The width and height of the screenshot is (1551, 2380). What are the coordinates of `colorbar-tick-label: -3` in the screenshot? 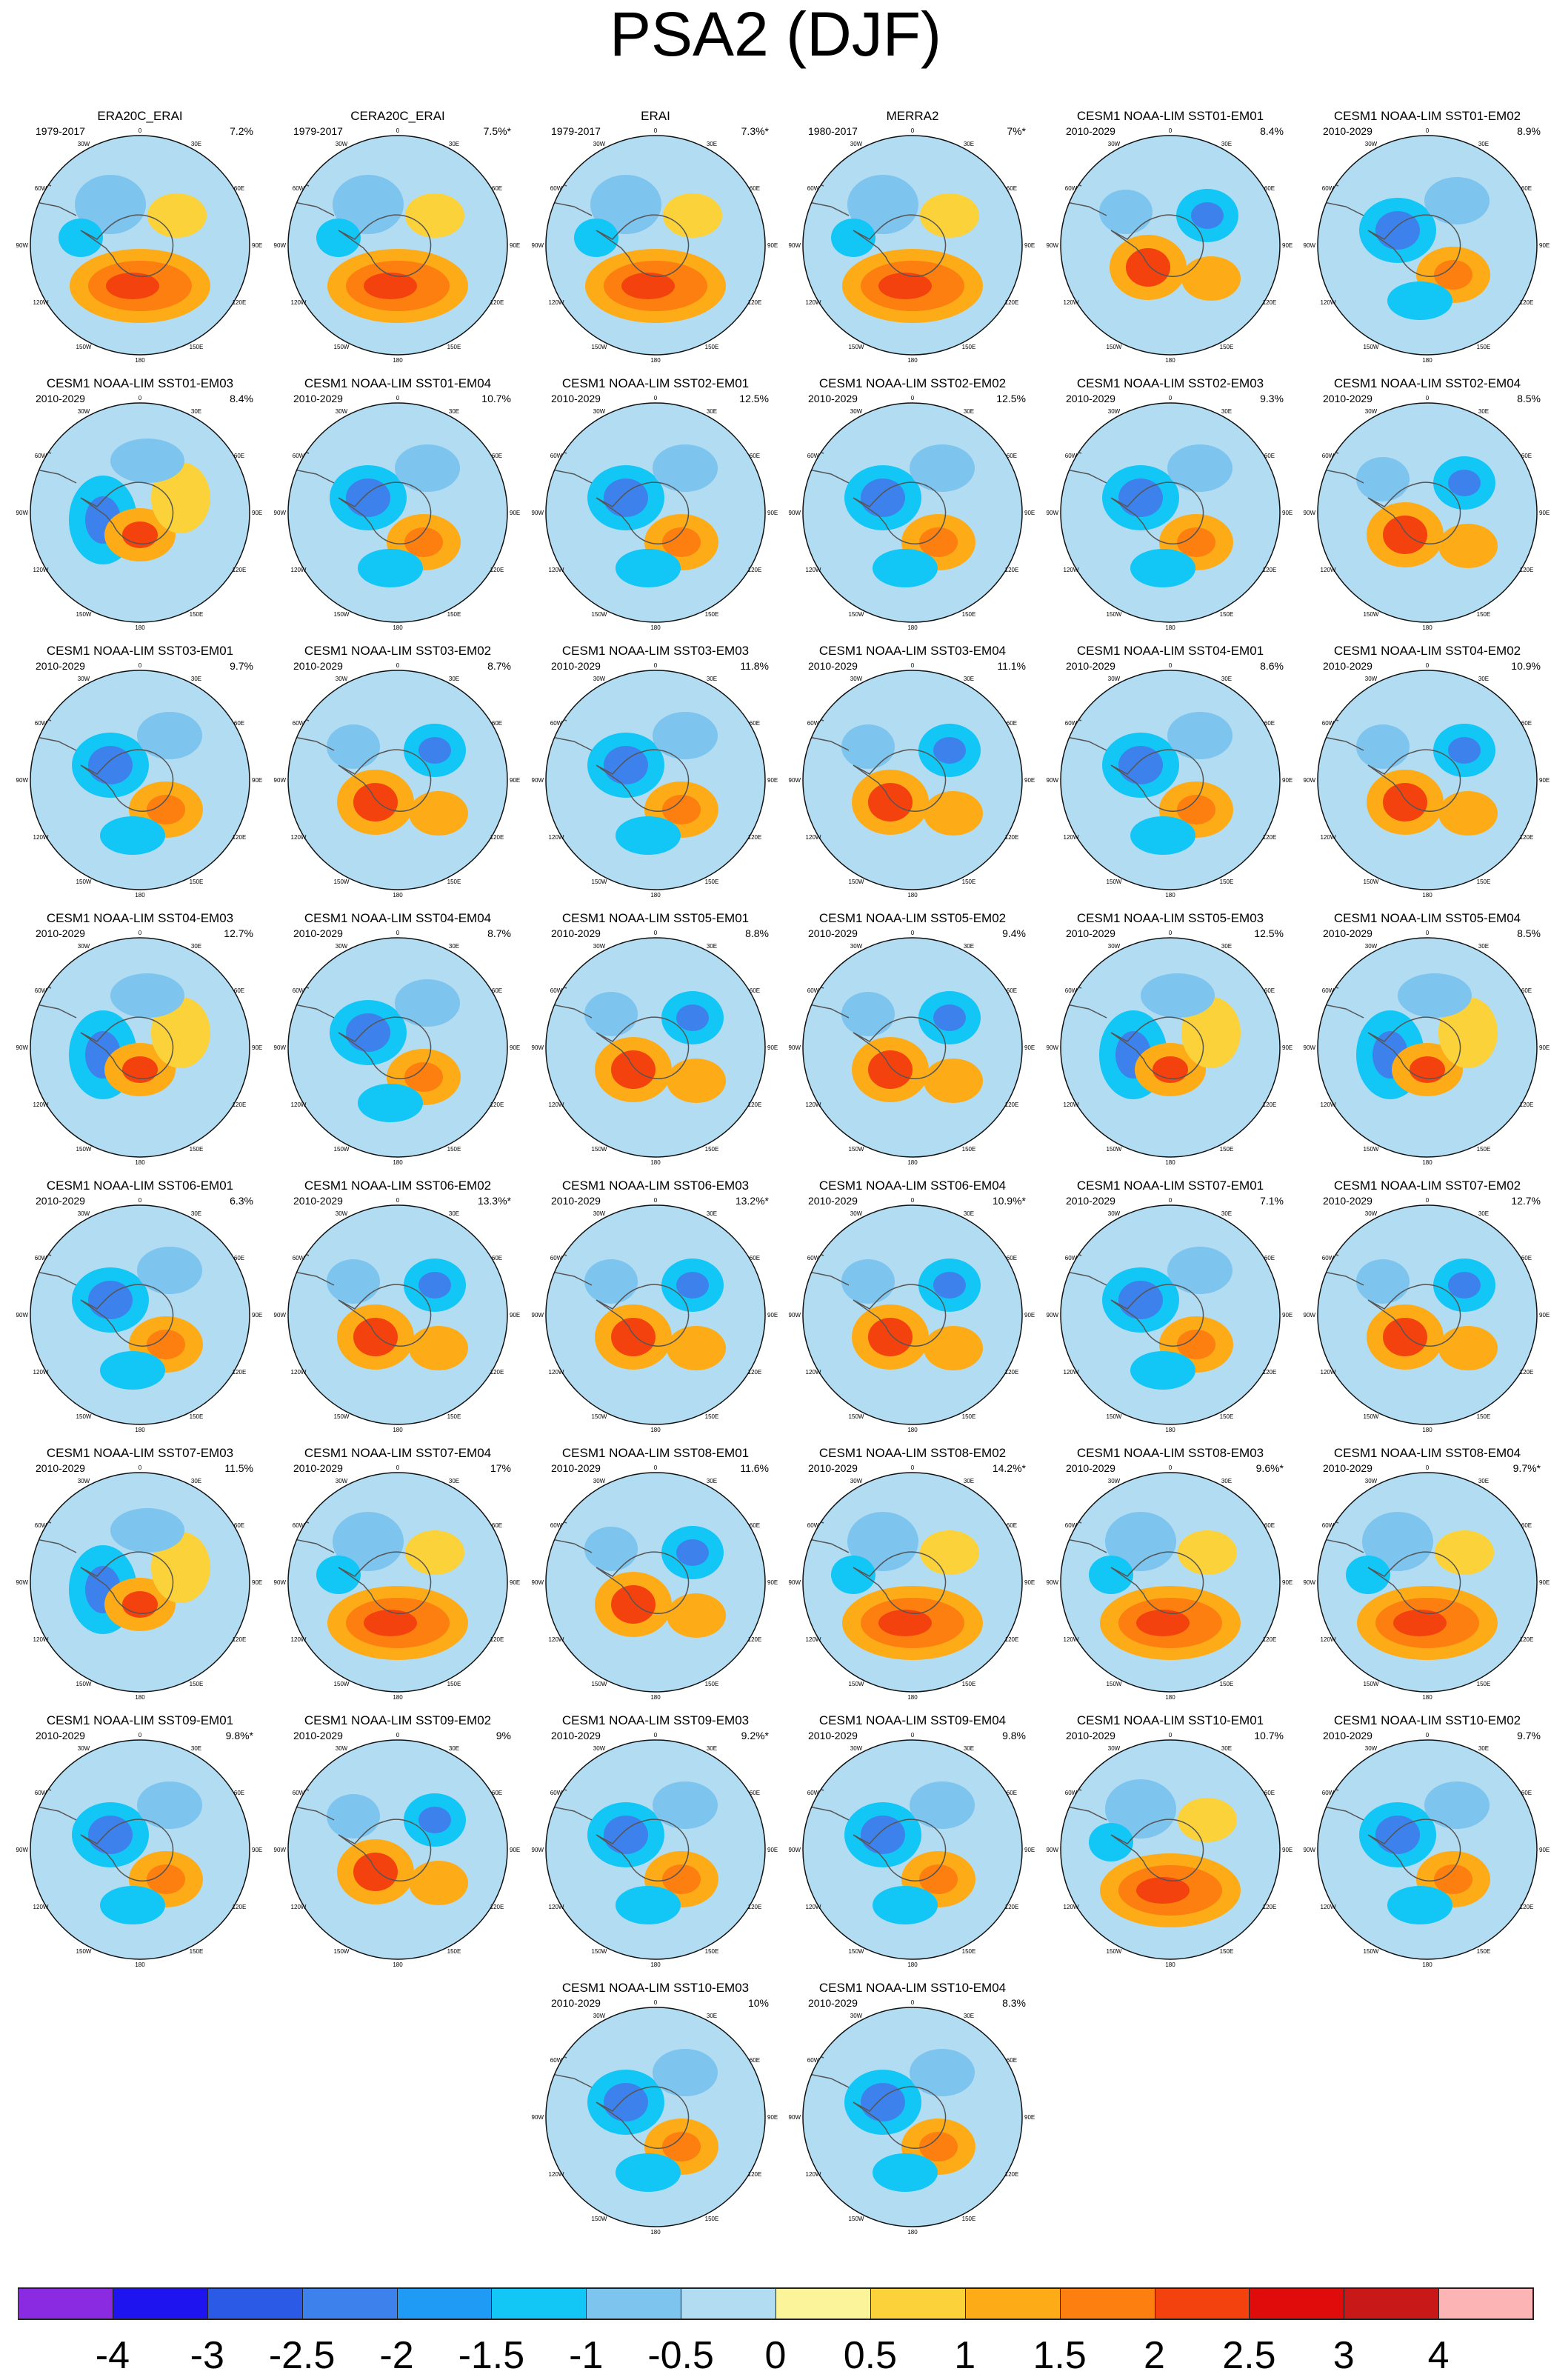 It's located at (207, 2355).